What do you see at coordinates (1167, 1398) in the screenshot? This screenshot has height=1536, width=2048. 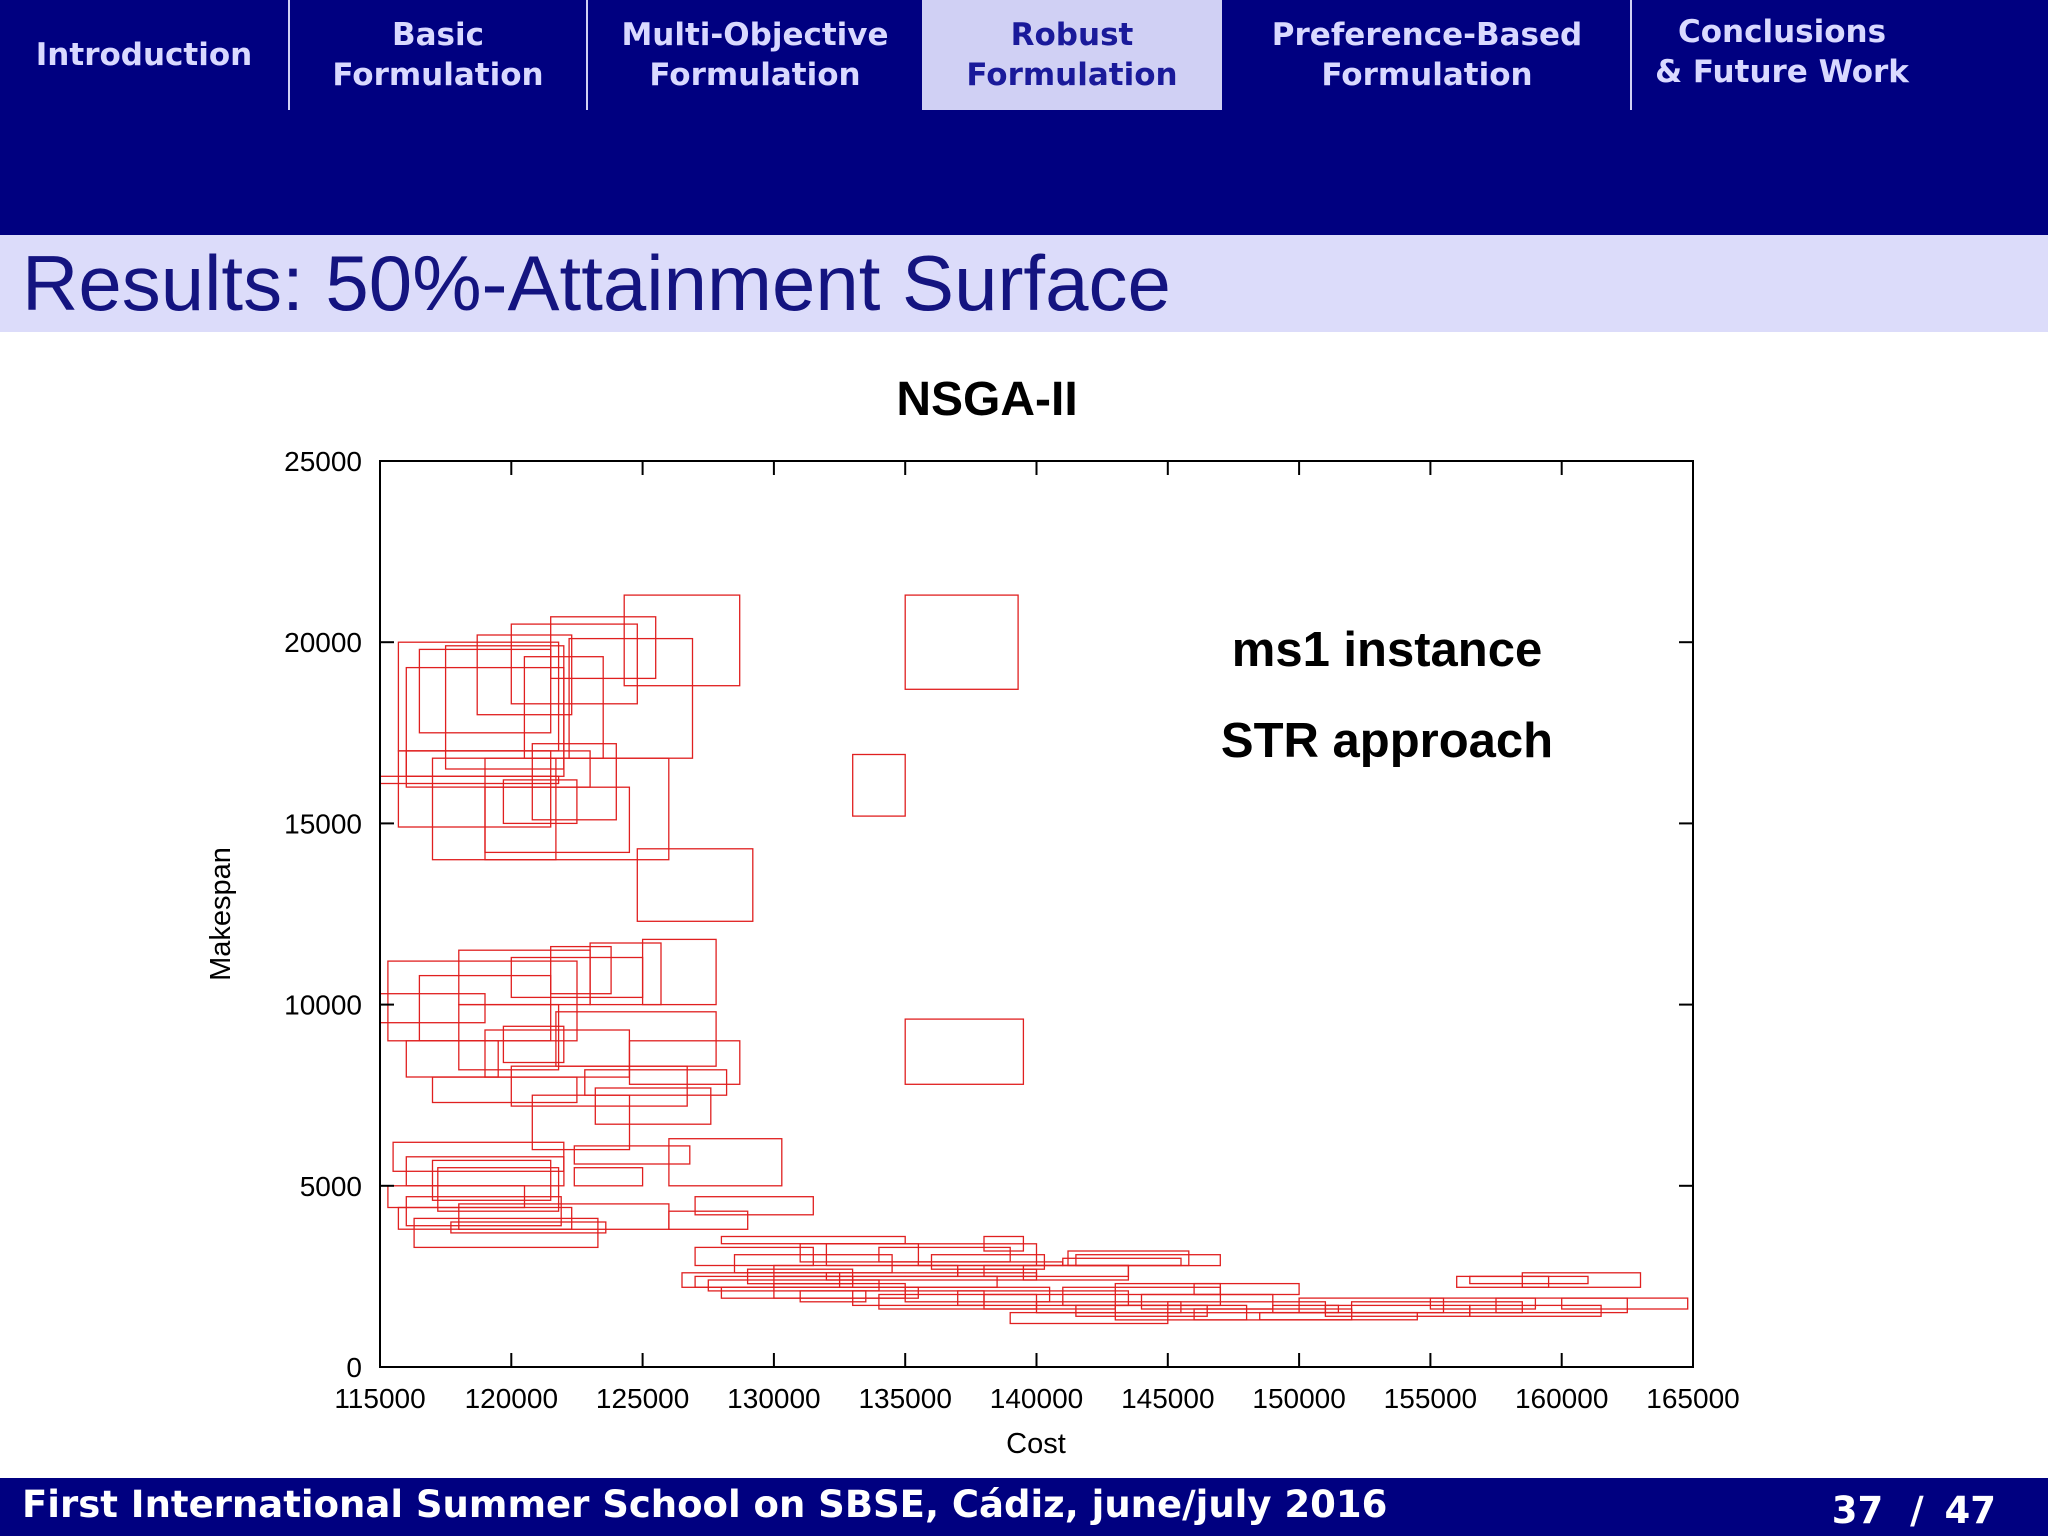 I see `x-tick-label: 145000` at bounding box center [1167, 1398].